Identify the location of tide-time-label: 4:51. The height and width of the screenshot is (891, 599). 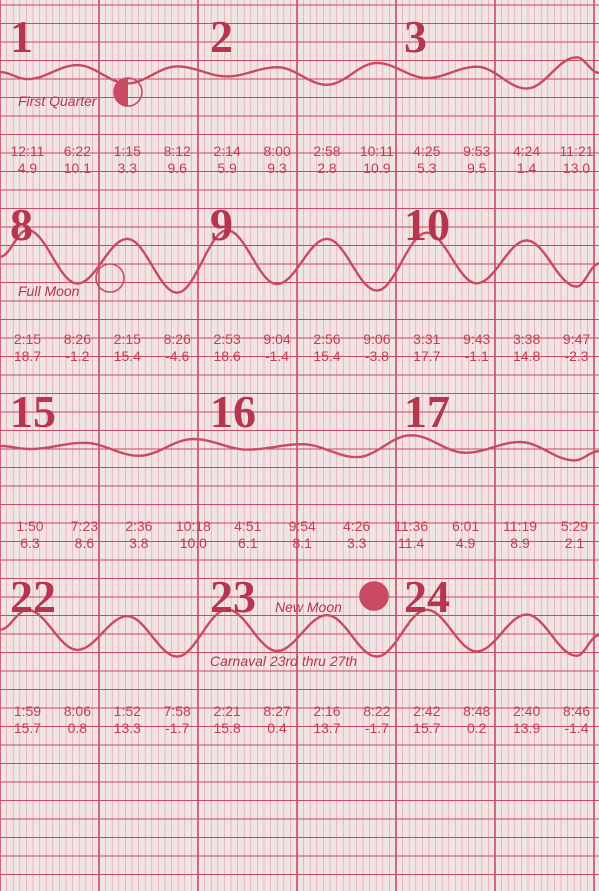
(247, 526).